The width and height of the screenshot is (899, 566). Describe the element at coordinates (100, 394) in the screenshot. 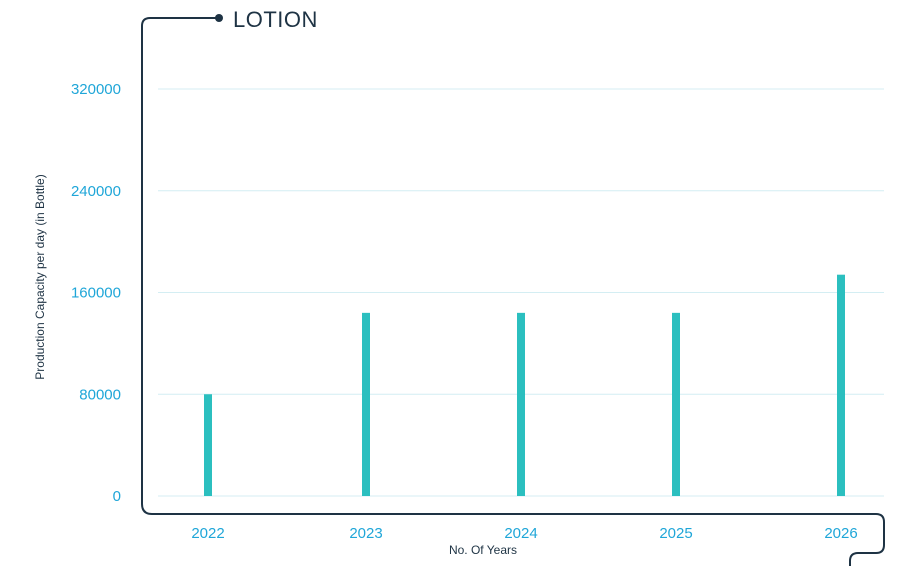

I see `y-tick-label: 80000` at that location.